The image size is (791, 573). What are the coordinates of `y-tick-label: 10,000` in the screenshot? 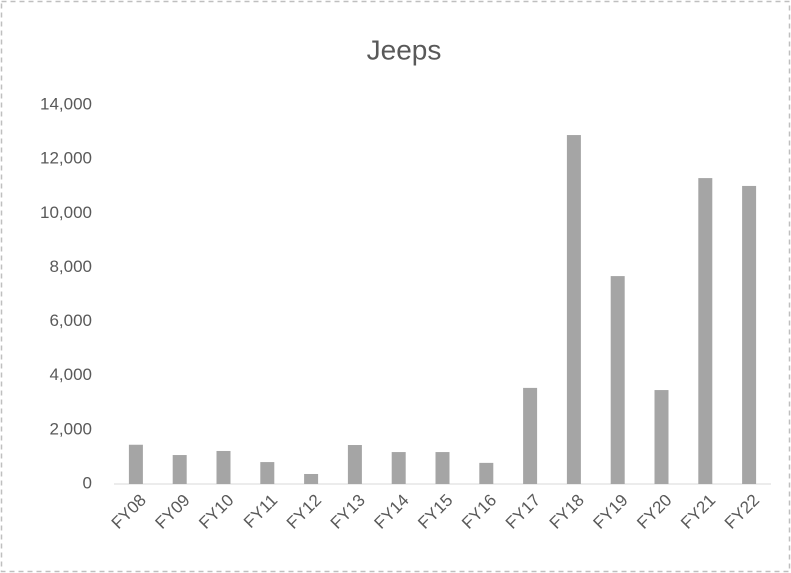 It's located at (66, 212).